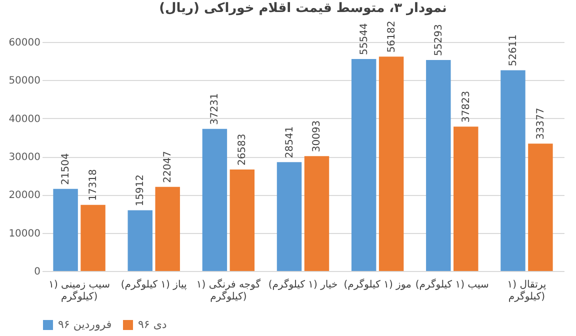  Describe the element at coordinates (154, 284) in the screenshot. I see `x-tick-label: پیاز (۱ کیلوگرم)` at that location.